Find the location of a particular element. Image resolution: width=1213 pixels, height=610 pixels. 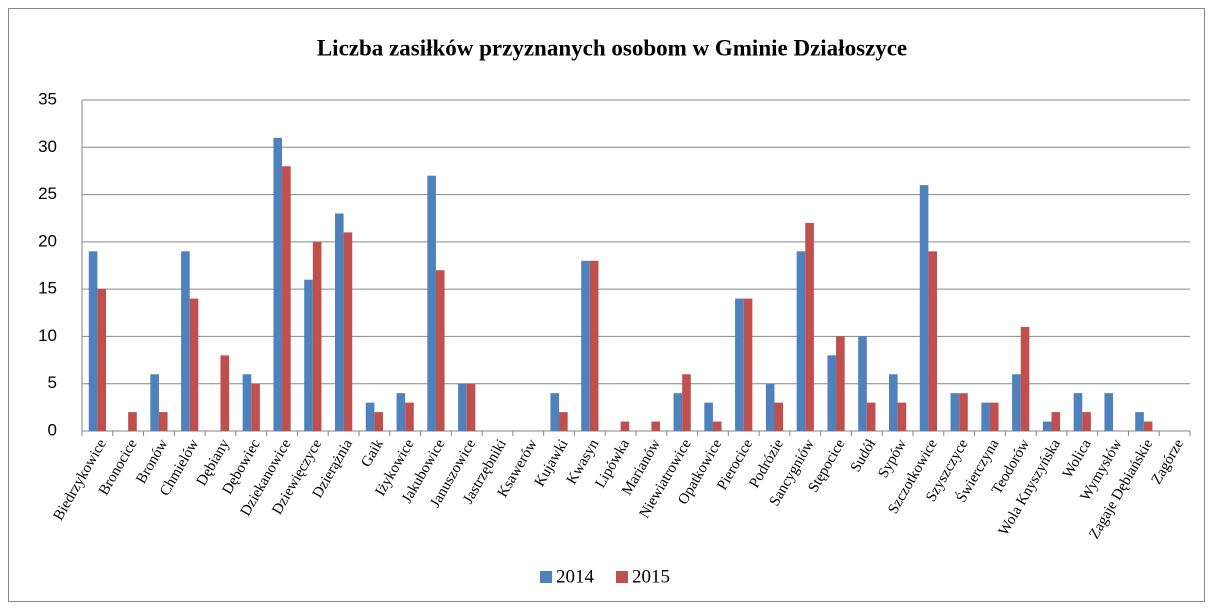

y-tick-label: 0 is located at coordinates (52, 429).